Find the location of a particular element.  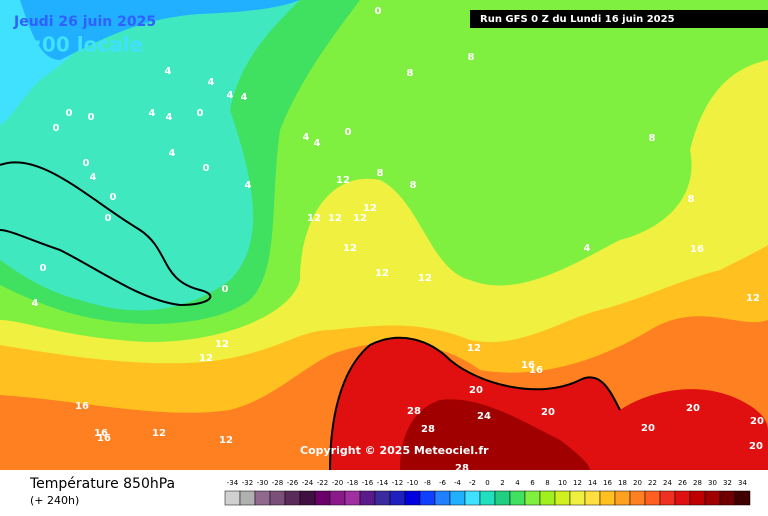

legend-label: -30 is located at coordinates (262, 483).